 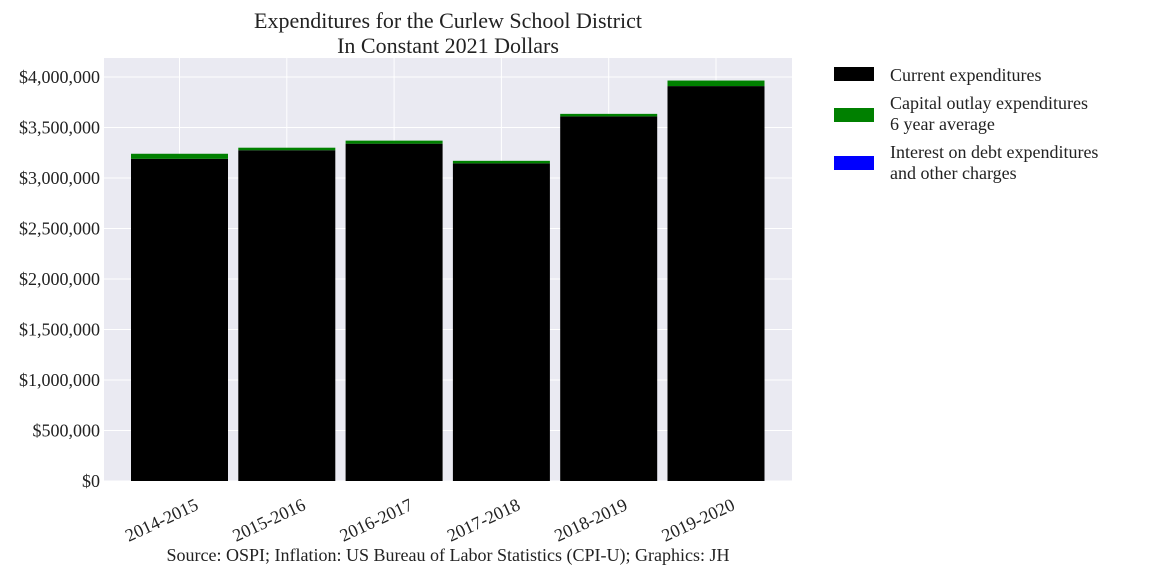 I want to click on bar-capital-2018-2019, so click(x=609, y=115).